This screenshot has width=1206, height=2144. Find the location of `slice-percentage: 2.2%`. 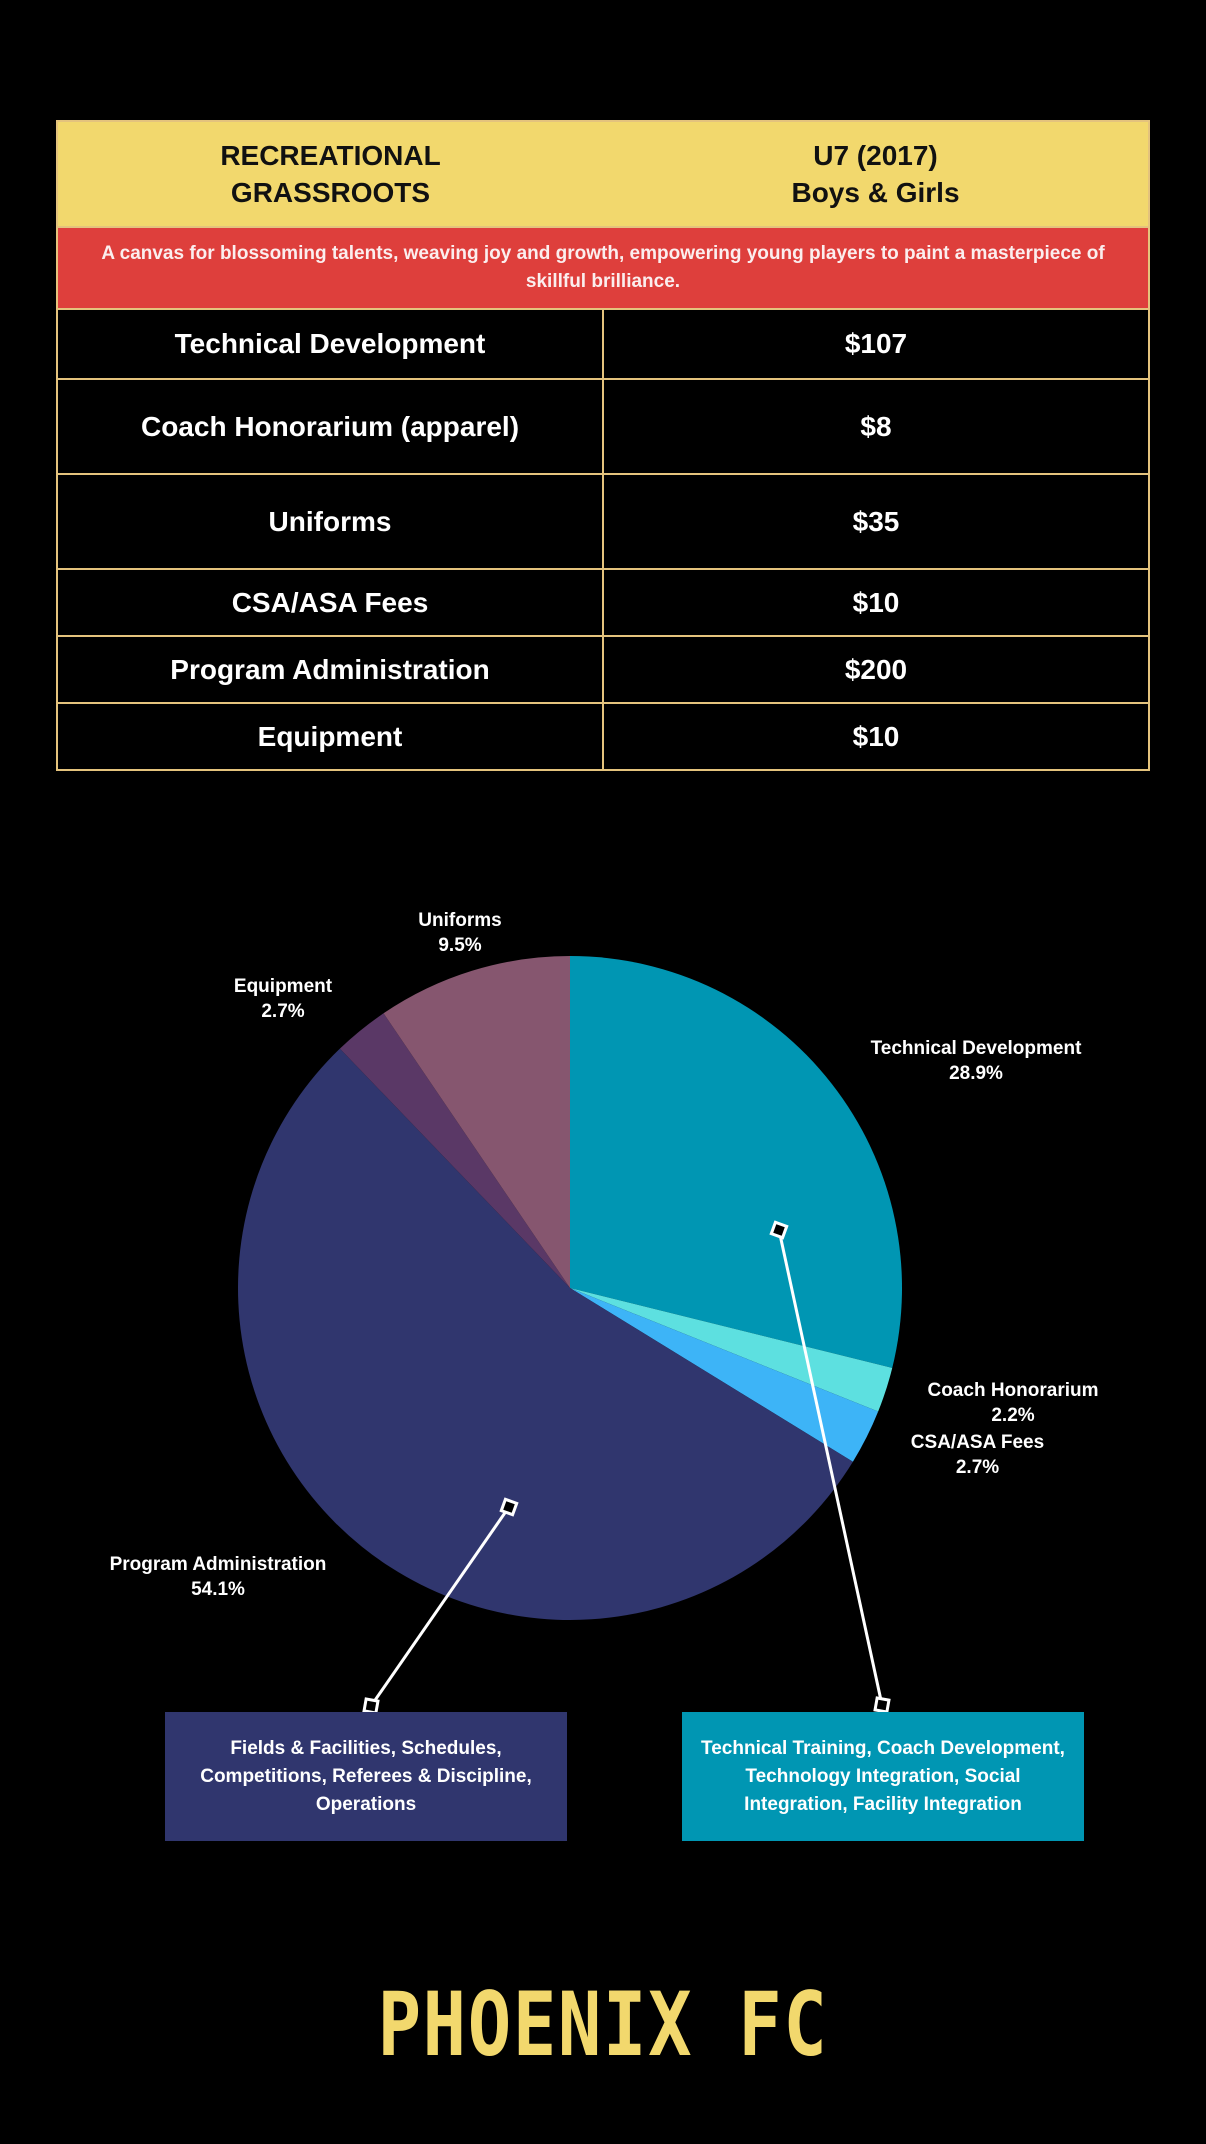

slice-percentage: 2.2% is located at coordinates (1013, 1415).